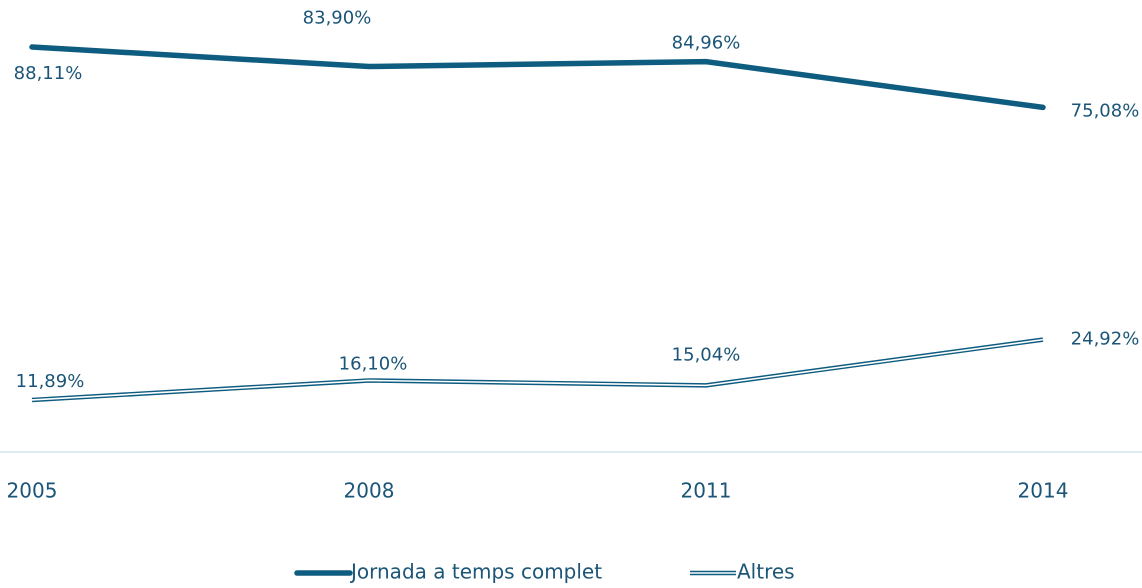 This screenshot has height=588, width=1142. I want to click on data-label: 11,89%, so click(50, 381).